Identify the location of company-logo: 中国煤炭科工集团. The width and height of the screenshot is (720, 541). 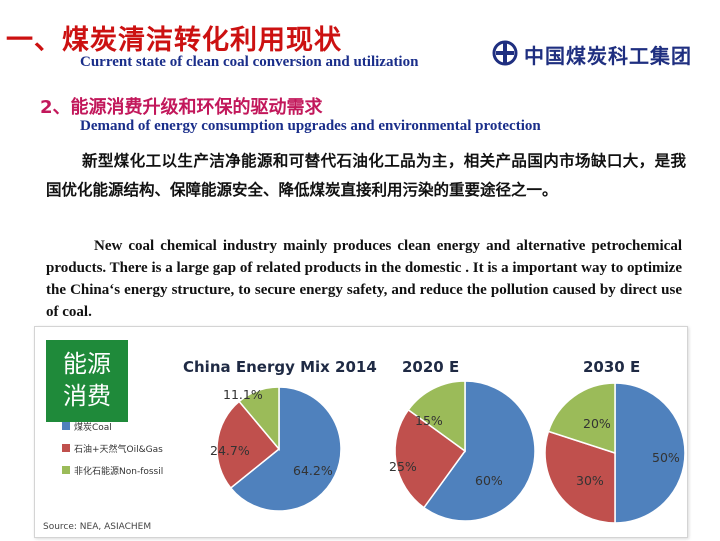
(597, 54).